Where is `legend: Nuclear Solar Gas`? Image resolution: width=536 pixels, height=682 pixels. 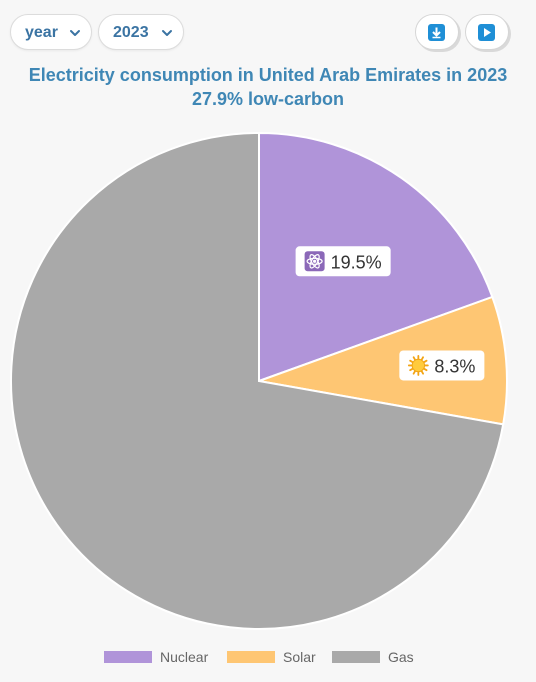 legend: Nuclear Solar Gas is located at coordinates (259, 657).